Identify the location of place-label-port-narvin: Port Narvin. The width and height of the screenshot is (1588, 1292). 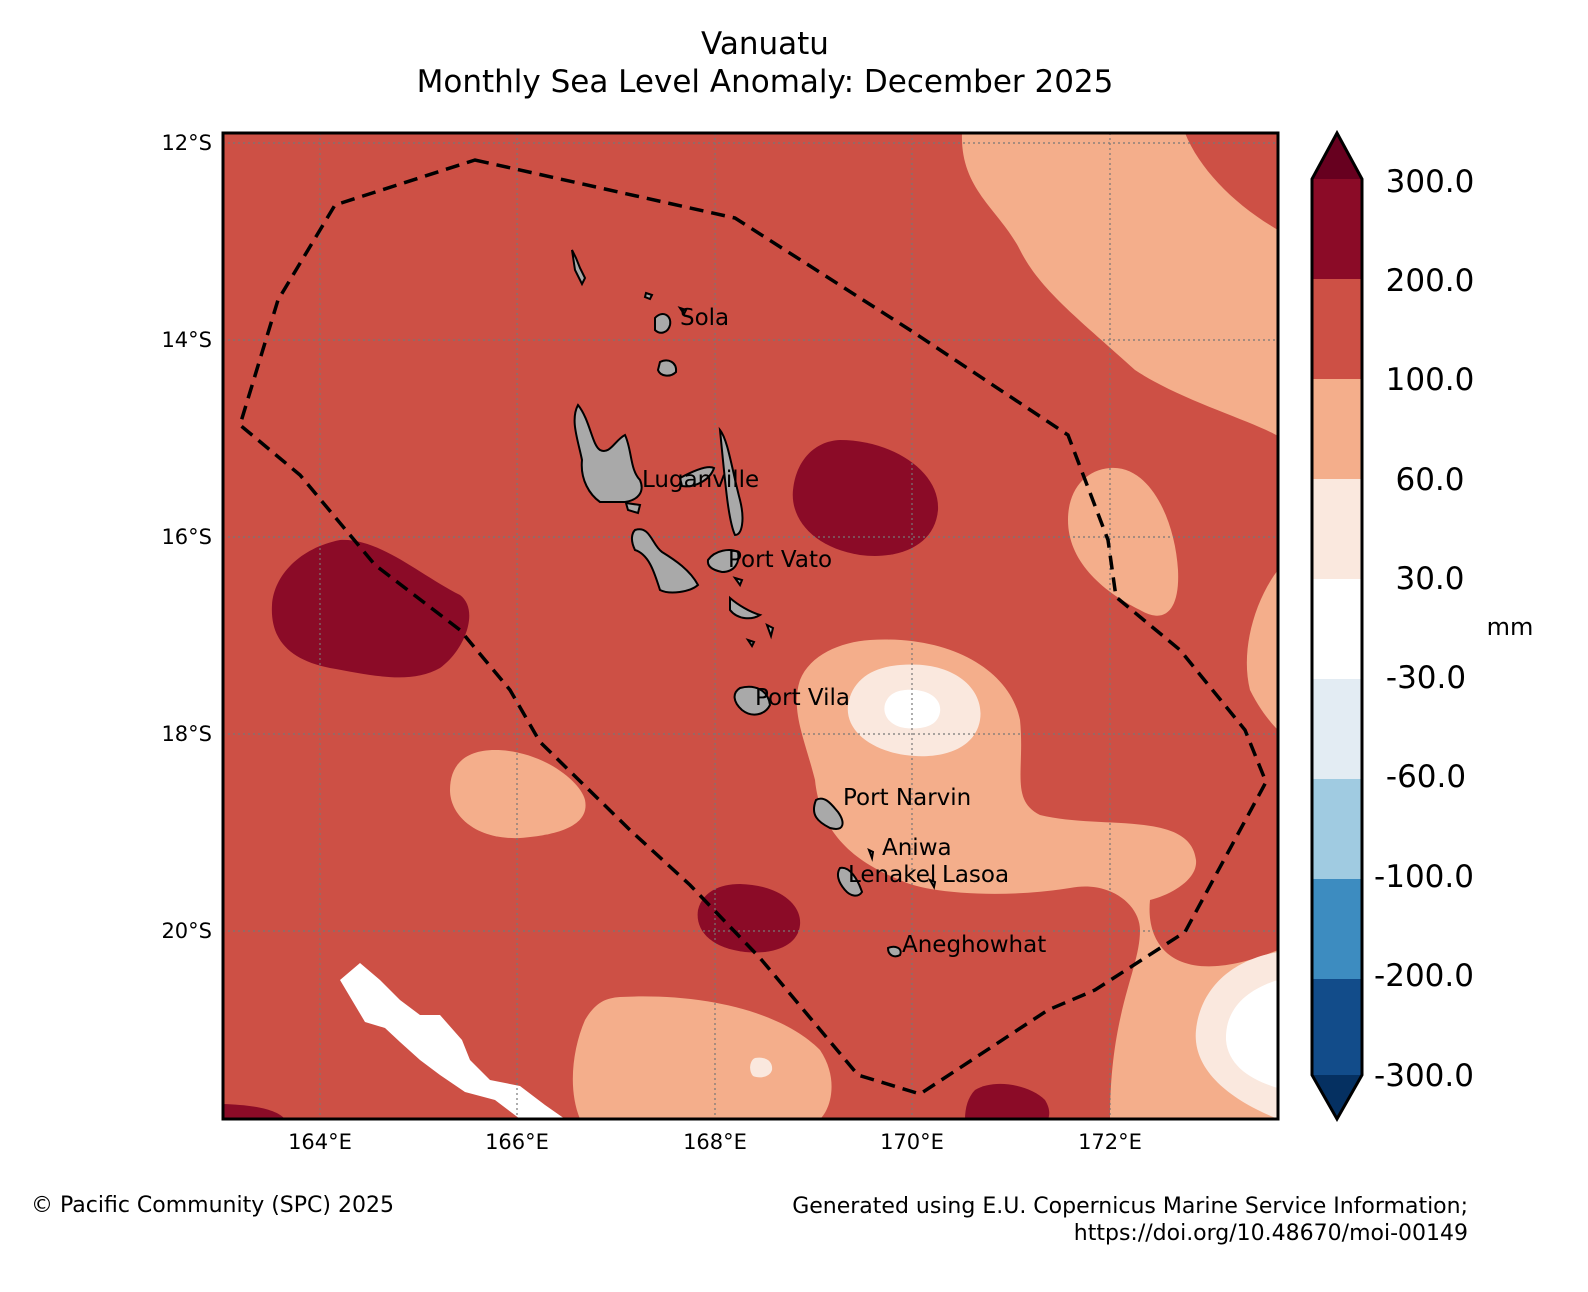
(907, 798).